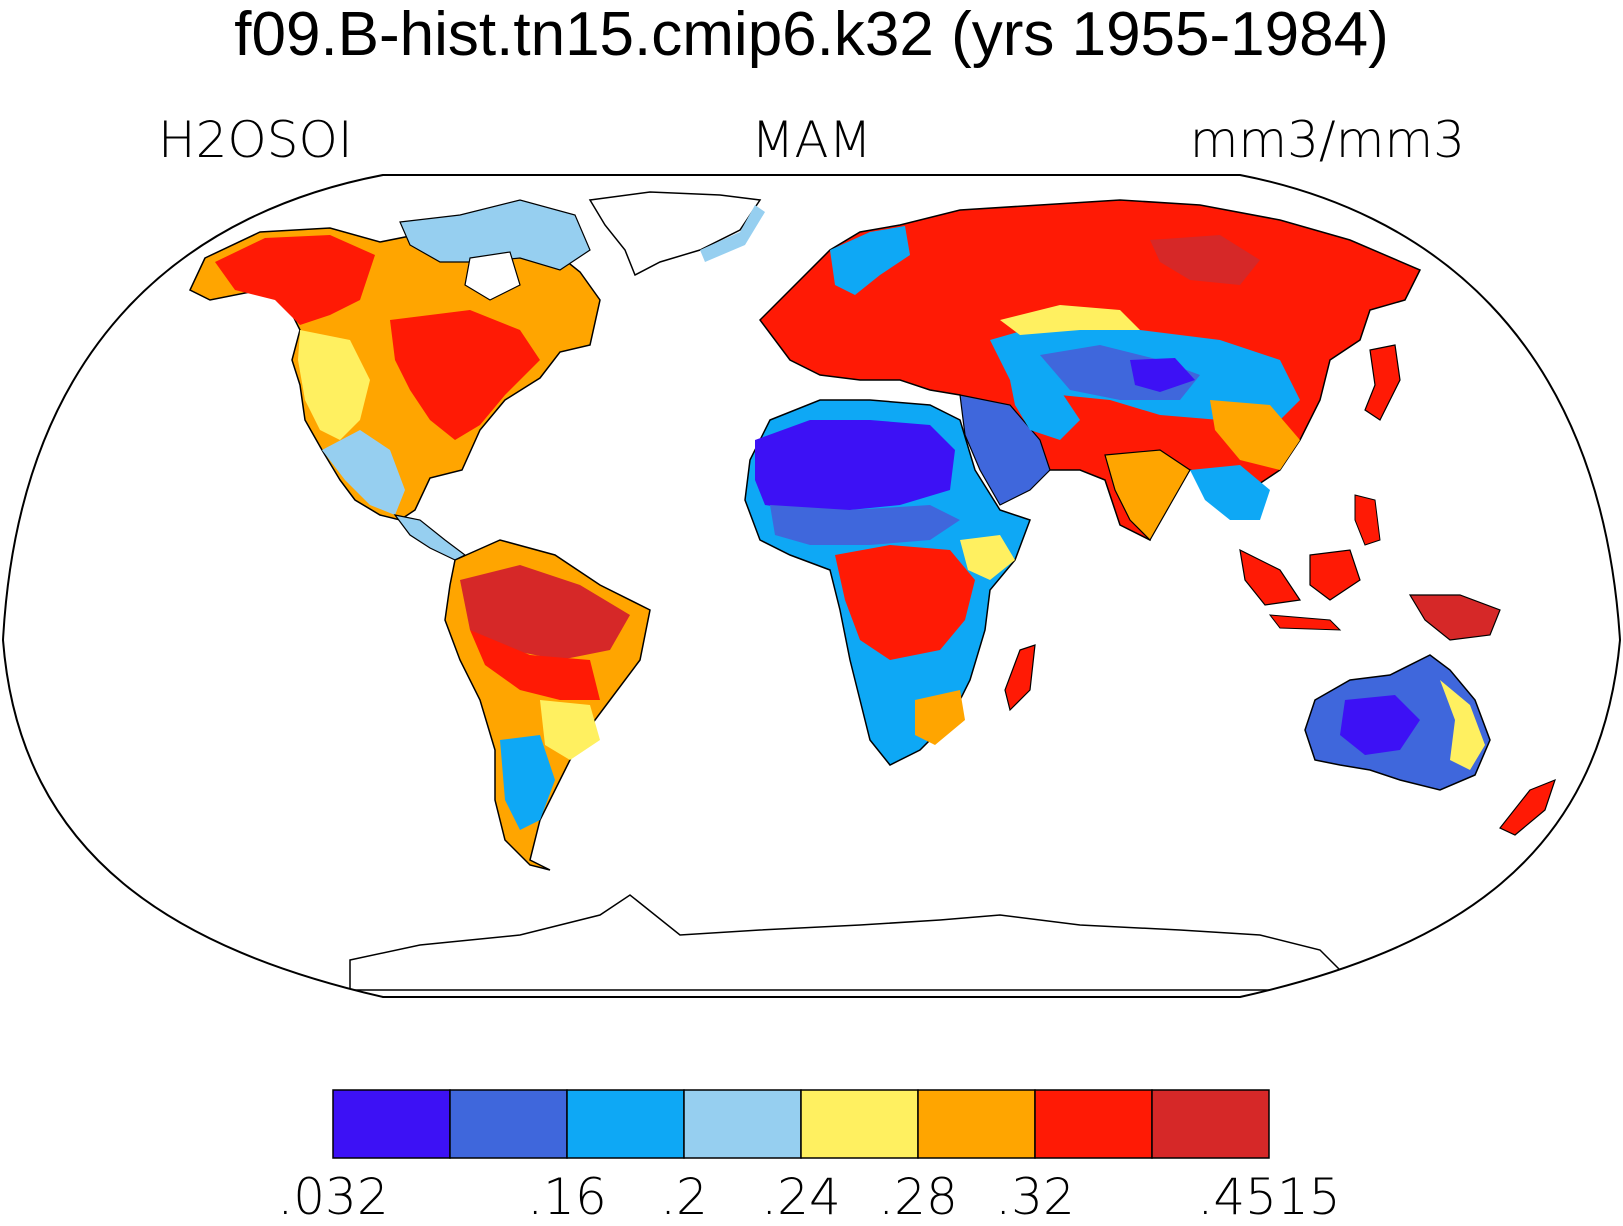 This screenshot has height=1226, width=1623. What do you see at coordinates (1035, 1197) in the screenshot?
I see `colorbar-tick-label: .32` at bounding box center [1035, 1197].